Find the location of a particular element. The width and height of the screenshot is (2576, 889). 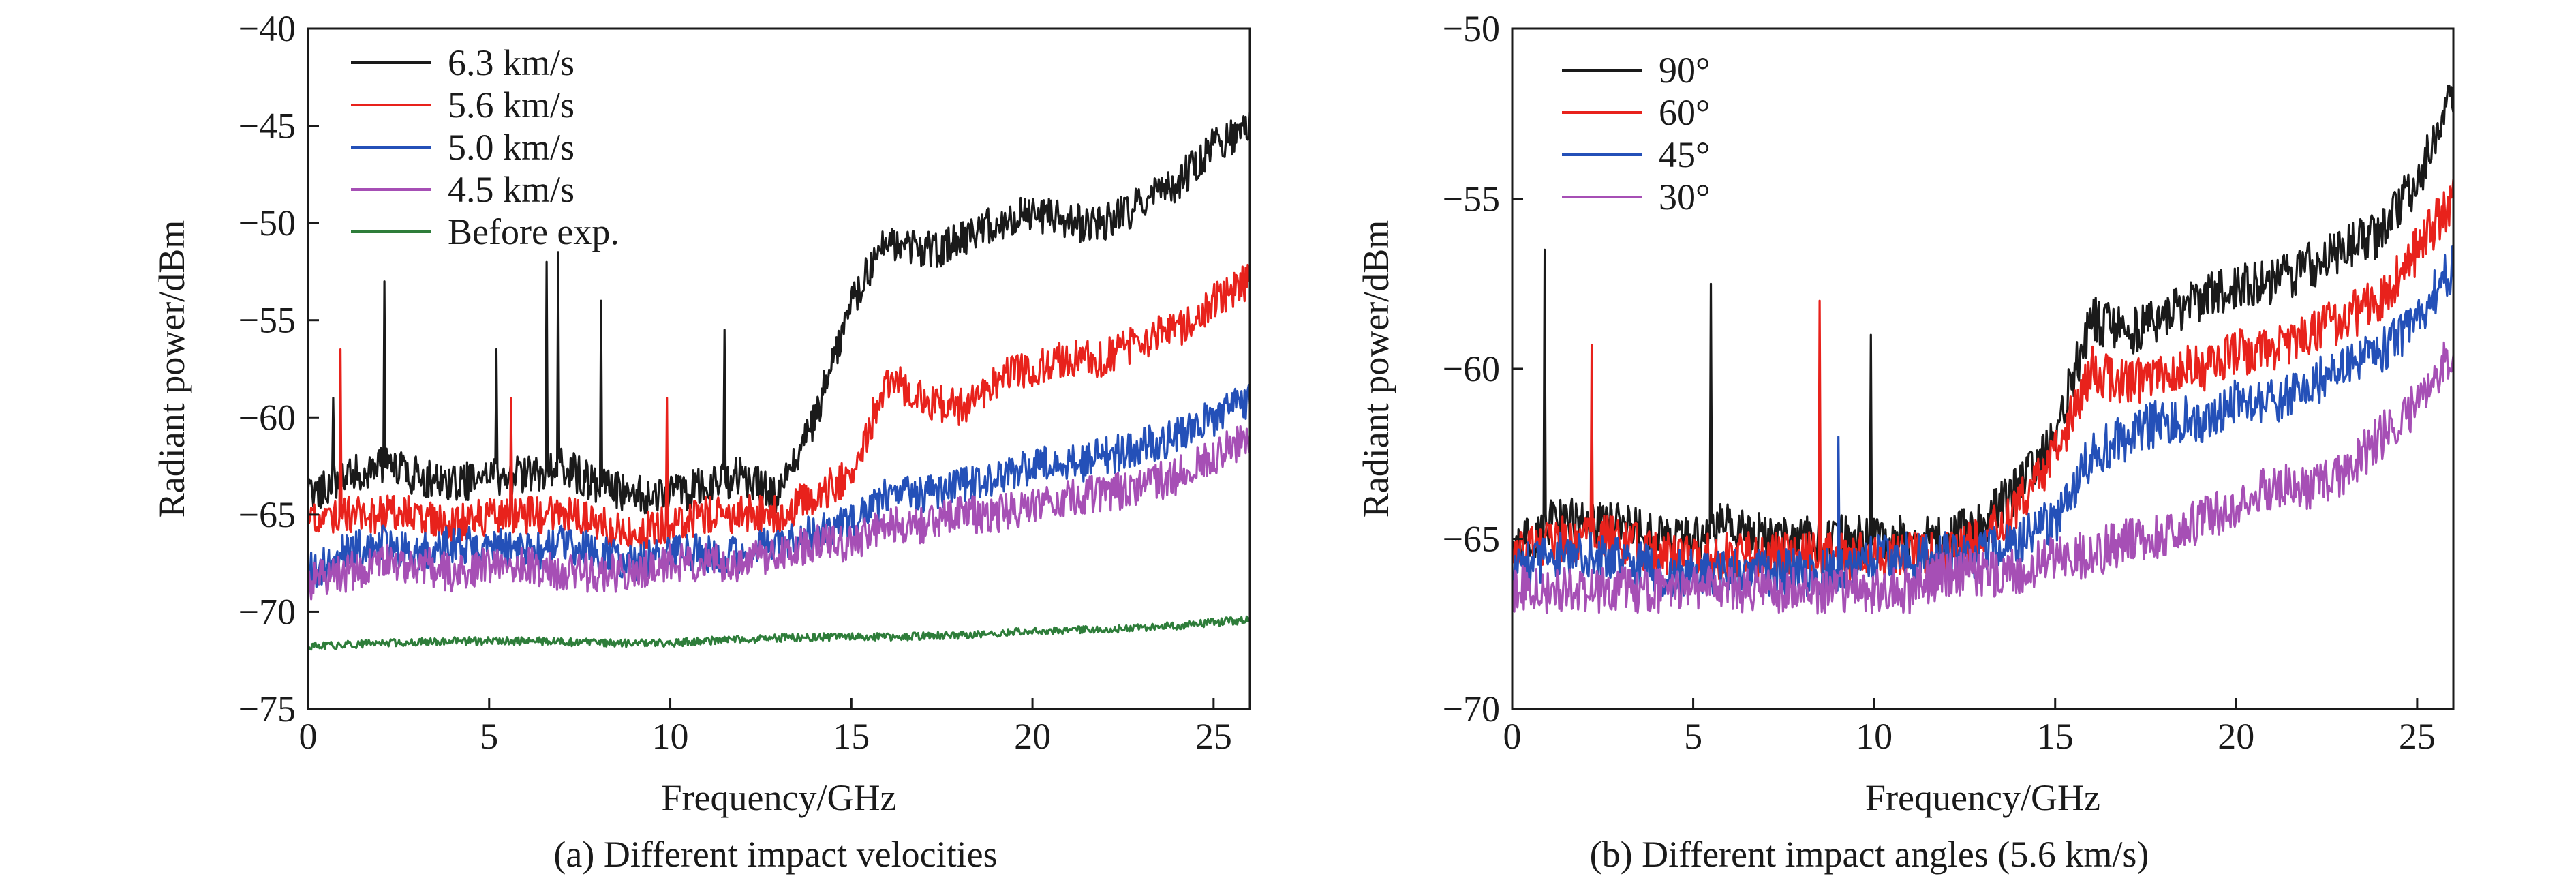

x-tick-label-a-0: 0 is located at coordinates (308, 736).